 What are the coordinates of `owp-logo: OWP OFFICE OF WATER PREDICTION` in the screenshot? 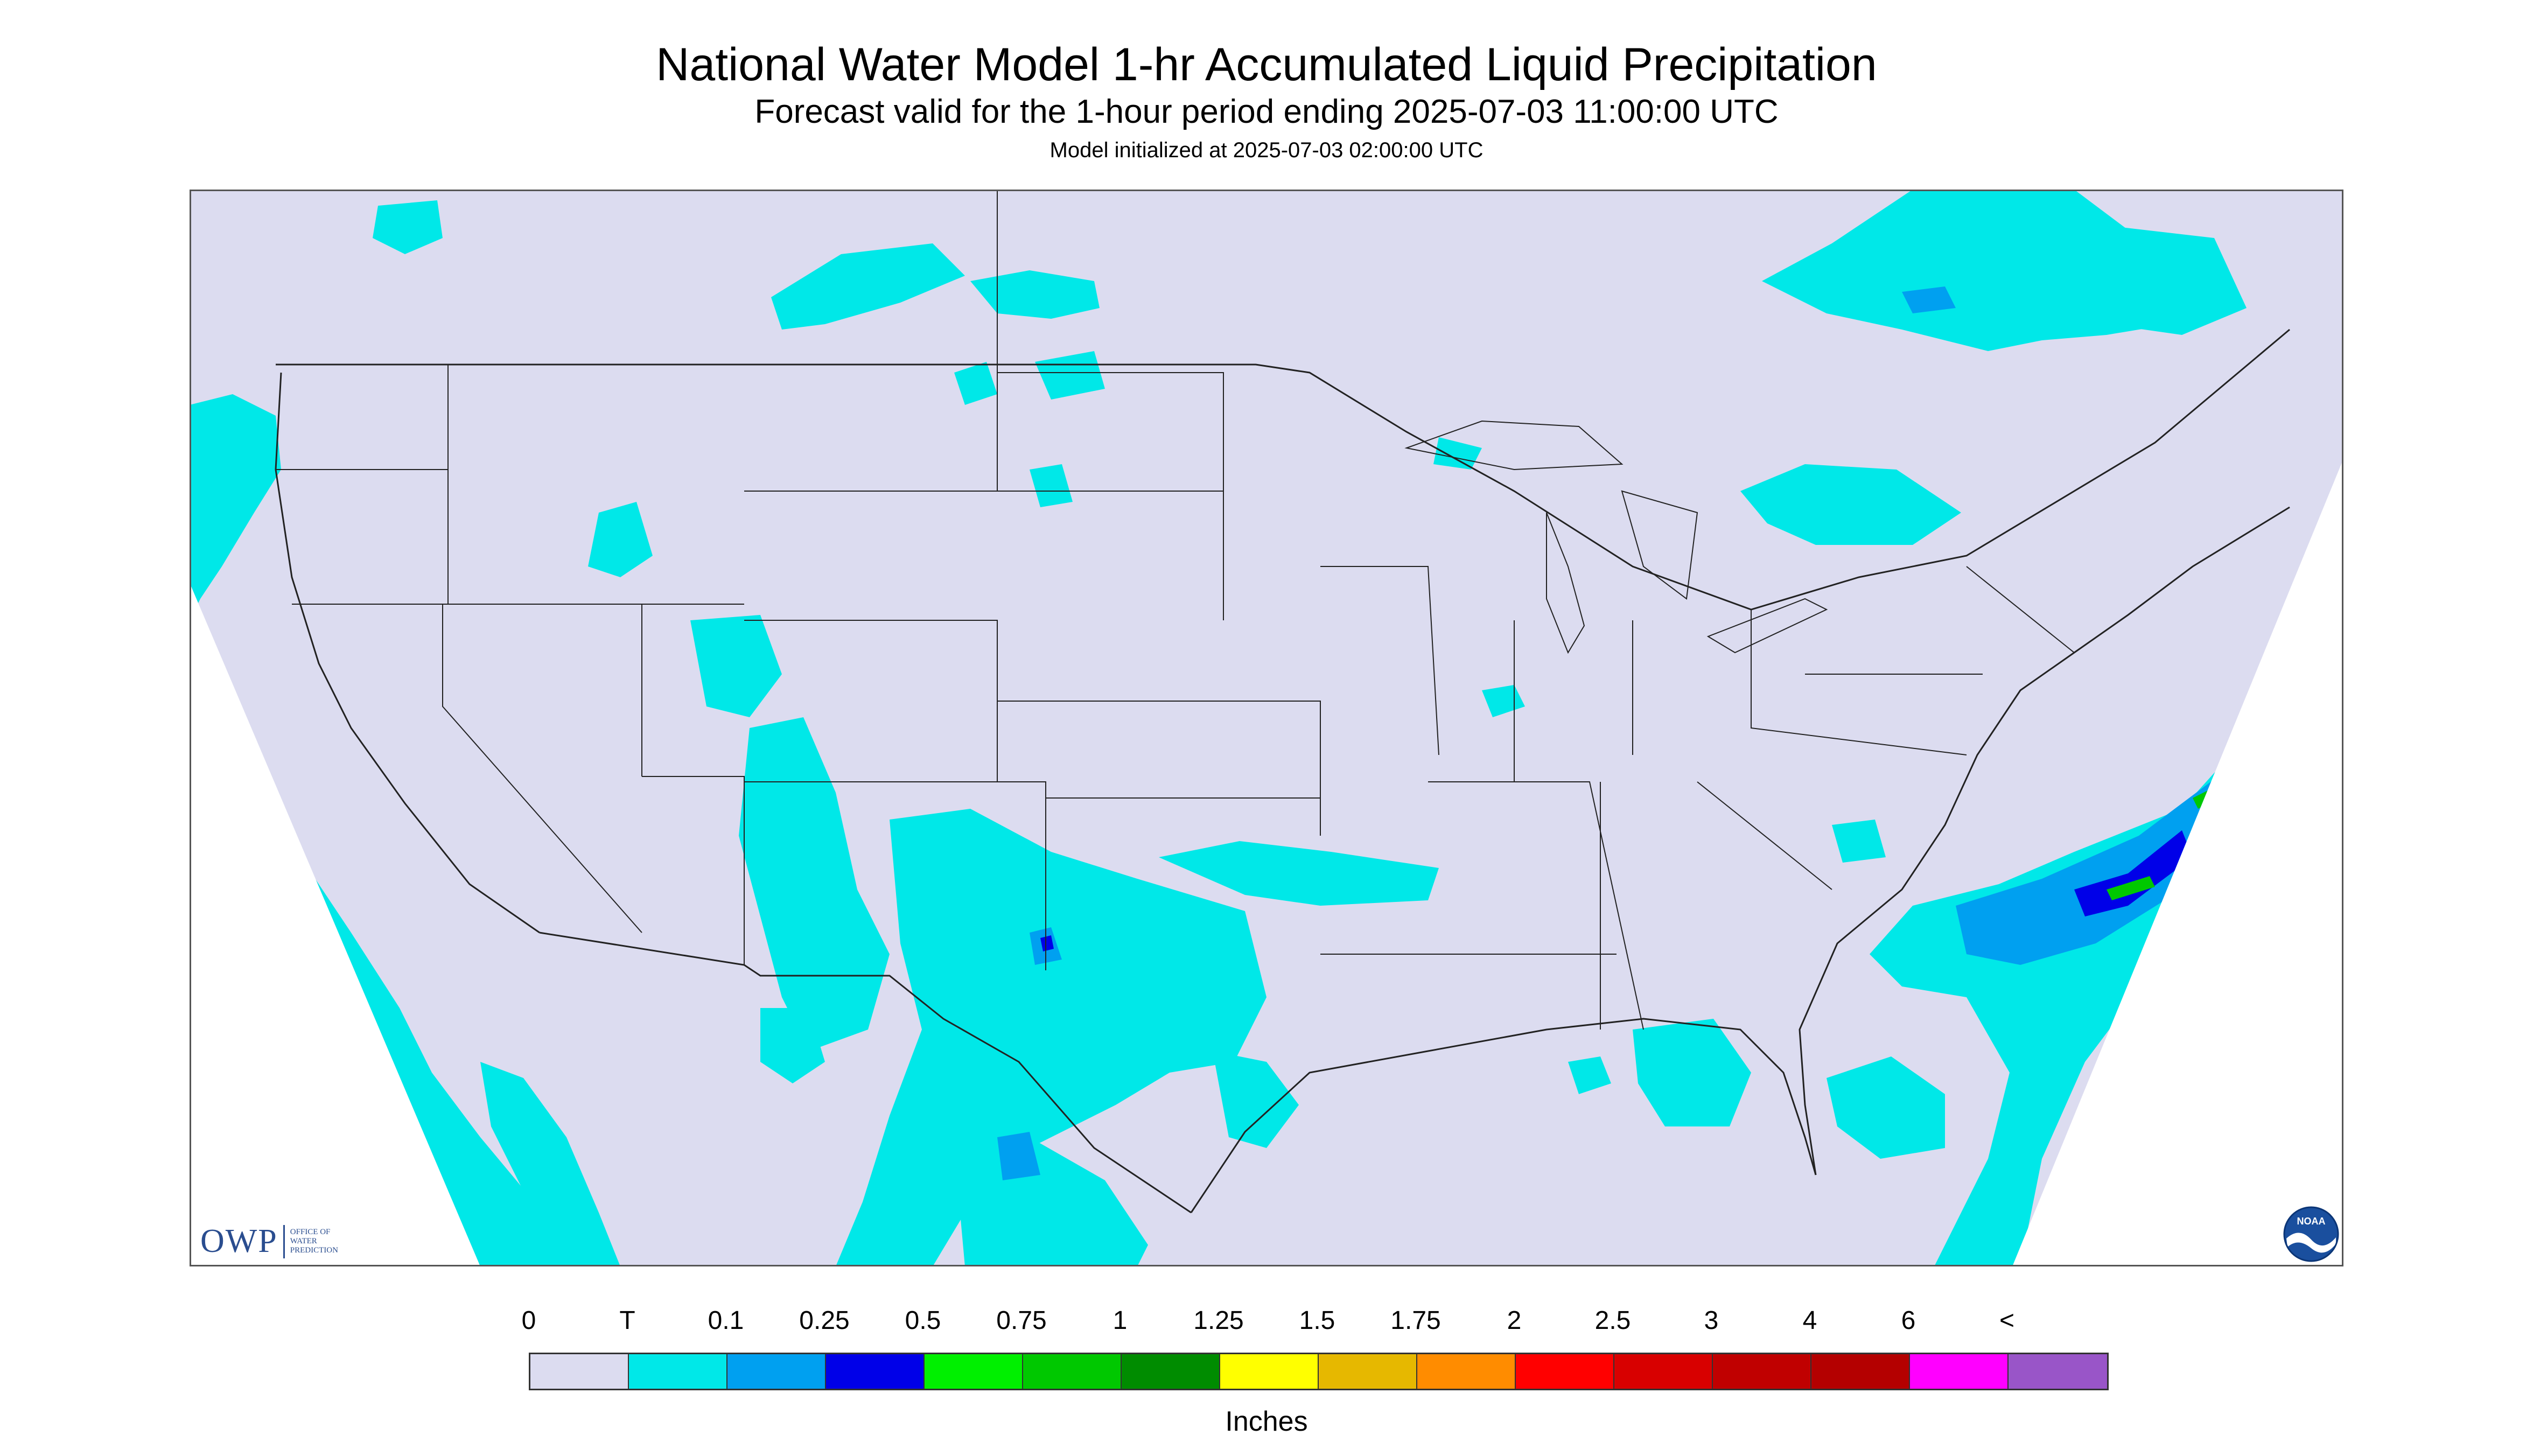 It's located at (269, 1241).